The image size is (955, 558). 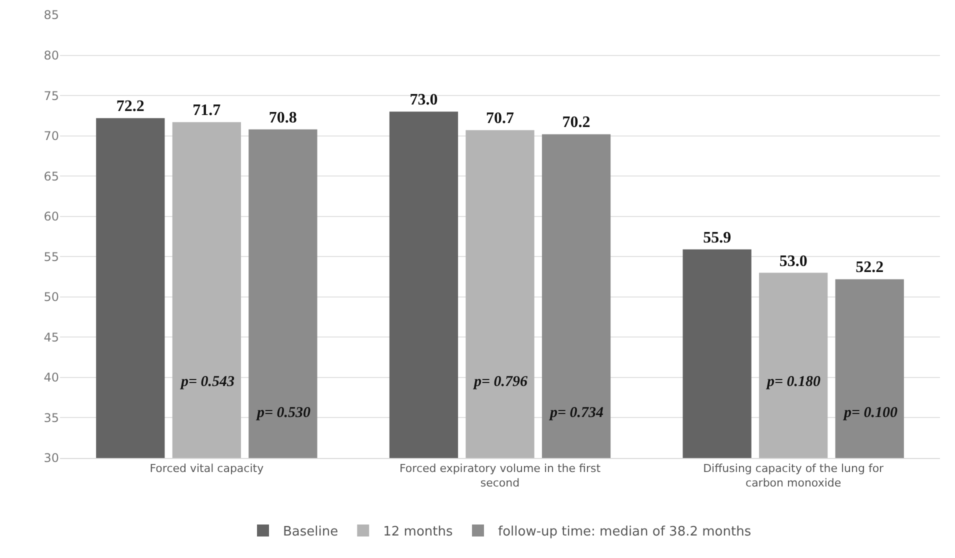 What do you see at coordinates (500, 476) in the screenshot?
I see `x-tick-label: Forced expiratory volume in the first second` at bounding box center [500, 476].